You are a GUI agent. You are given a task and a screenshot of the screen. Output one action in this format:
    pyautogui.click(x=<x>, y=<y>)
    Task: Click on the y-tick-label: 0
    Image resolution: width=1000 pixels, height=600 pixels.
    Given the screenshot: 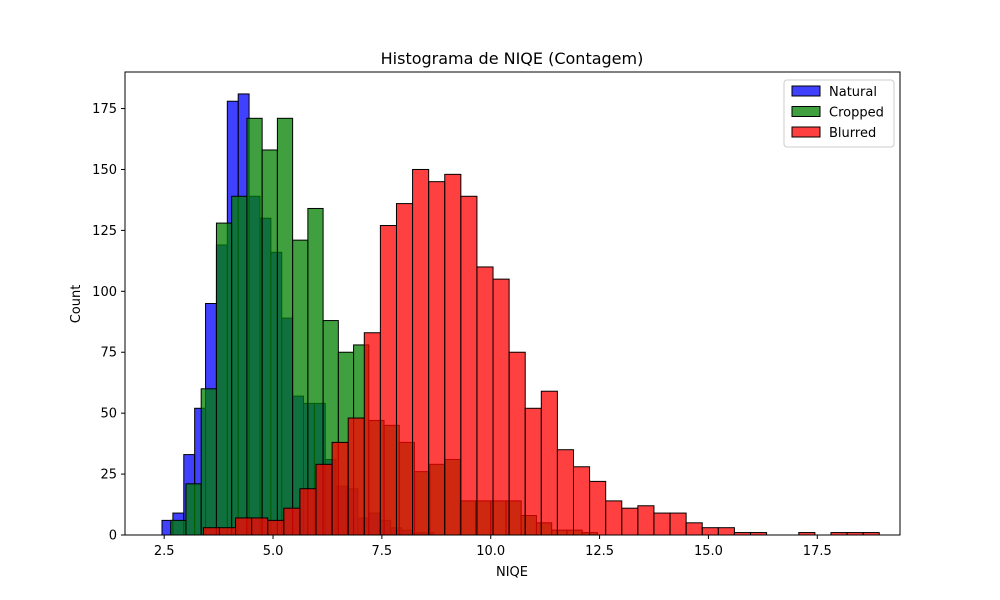 What is the action you would take?
    pyautogui.click(x=113, y=536)
    